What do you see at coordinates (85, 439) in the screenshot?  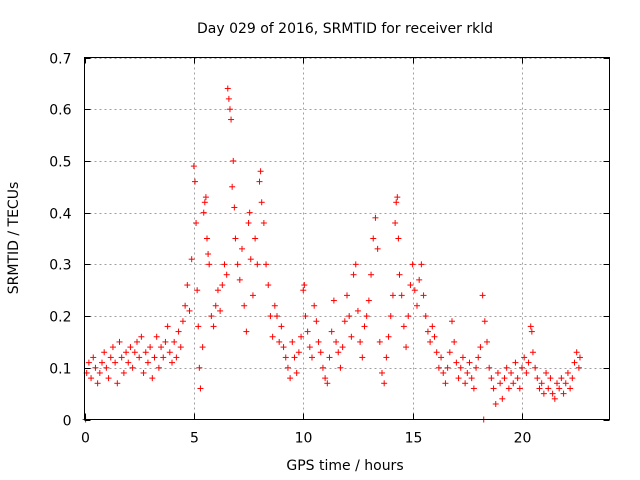 I see `x-tick-label: 0` at bounding box center [85, 439].